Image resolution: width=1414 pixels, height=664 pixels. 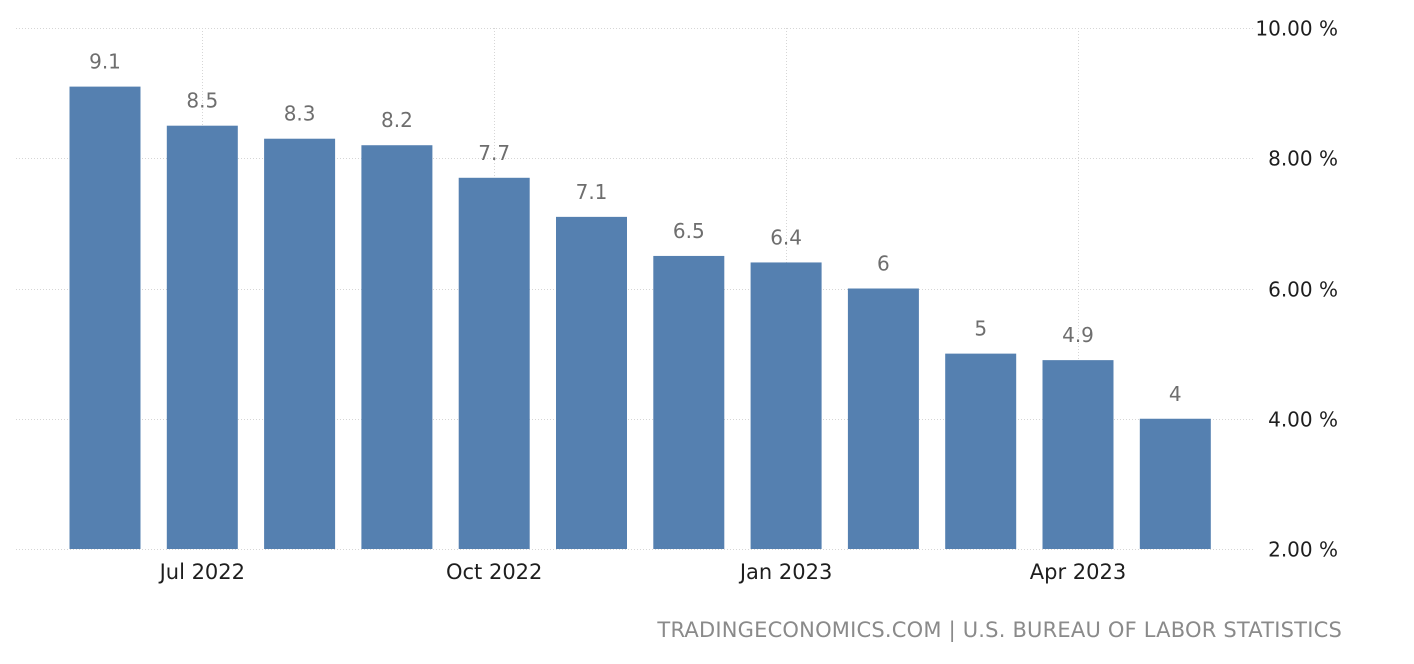 I want to click on x-tick-label: Jul 2022, so click(x=201, y=572).